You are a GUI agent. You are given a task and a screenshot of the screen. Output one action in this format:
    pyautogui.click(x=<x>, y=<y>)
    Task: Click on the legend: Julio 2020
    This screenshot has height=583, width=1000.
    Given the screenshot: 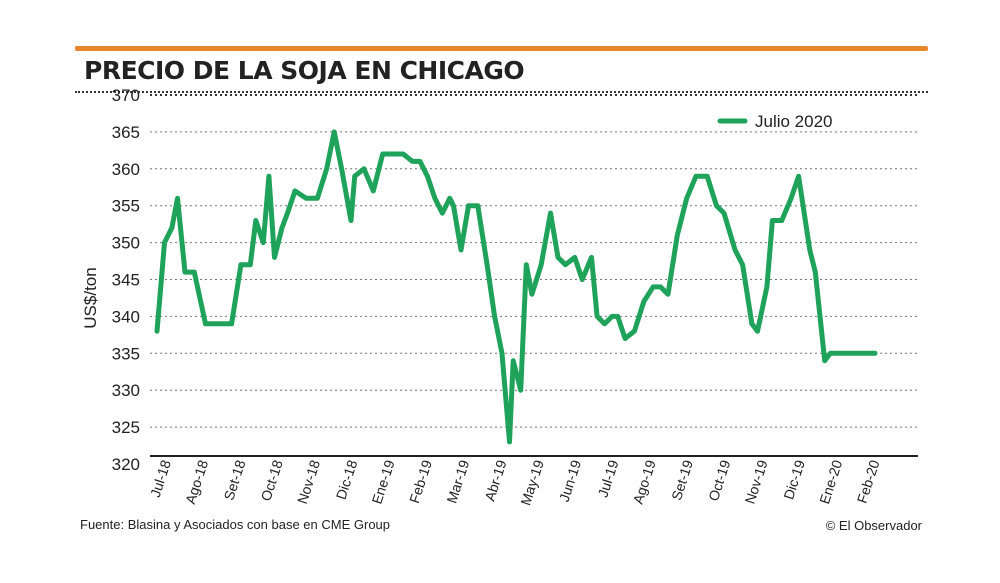 What is the action you would take?
    pyautogui.click(x=775, y=121)
    